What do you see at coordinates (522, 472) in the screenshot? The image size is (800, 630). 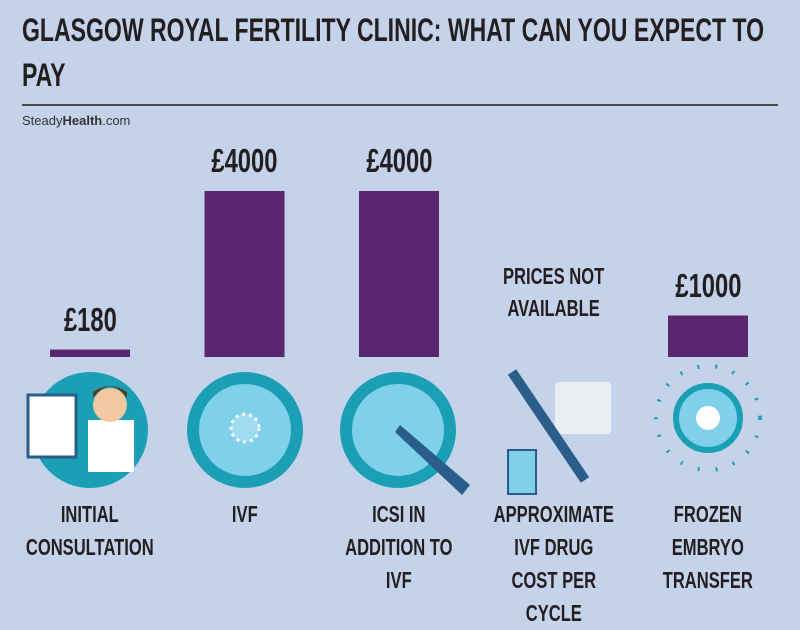 I see `icon-vial` at bounding box center [522, 472].